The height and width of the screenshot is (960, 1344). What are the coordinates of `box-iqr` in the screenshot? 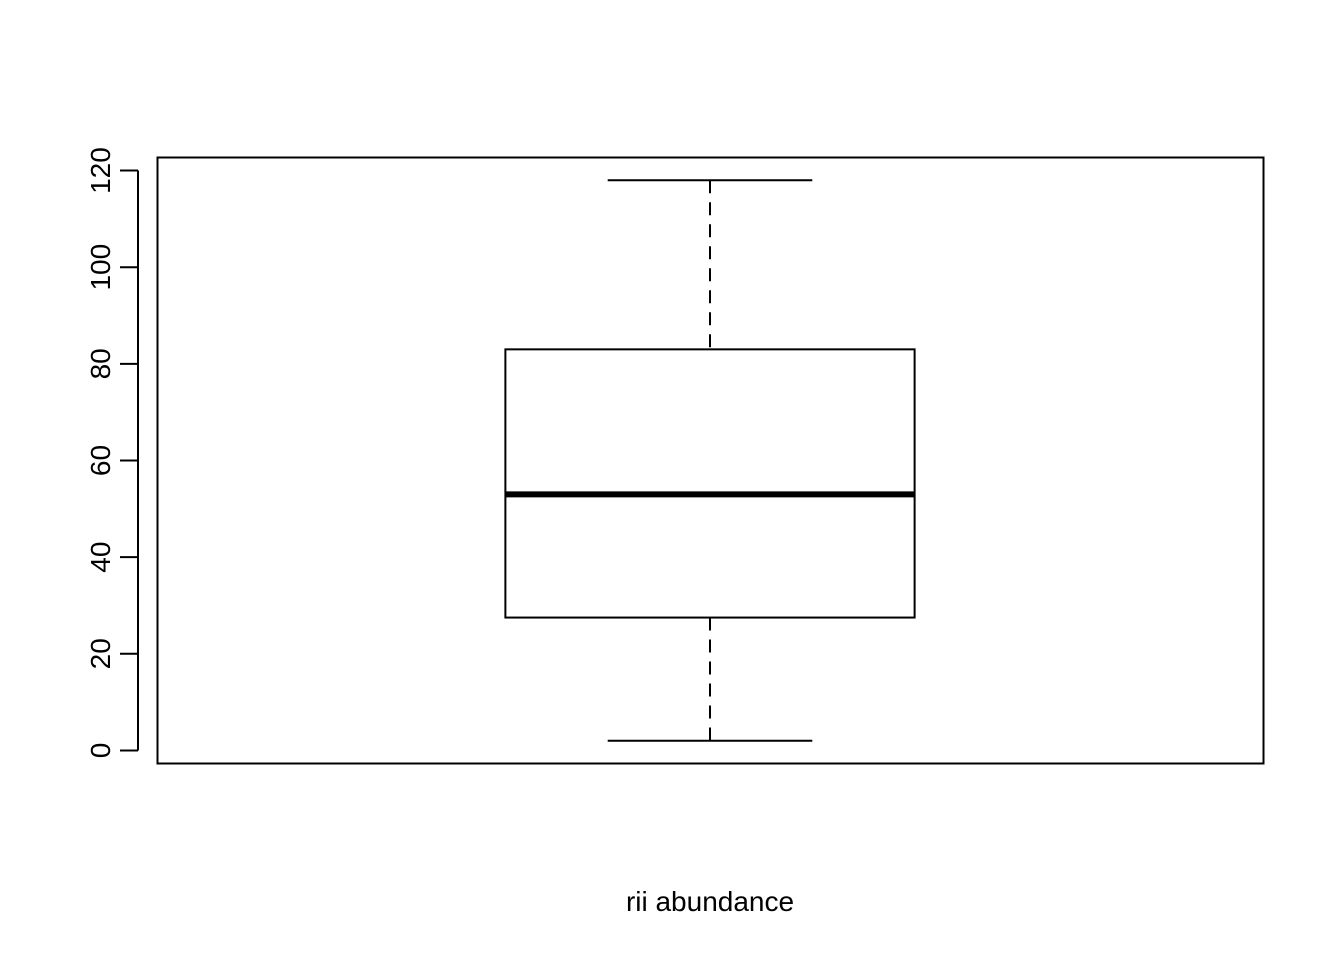 It's located at (710, 483).